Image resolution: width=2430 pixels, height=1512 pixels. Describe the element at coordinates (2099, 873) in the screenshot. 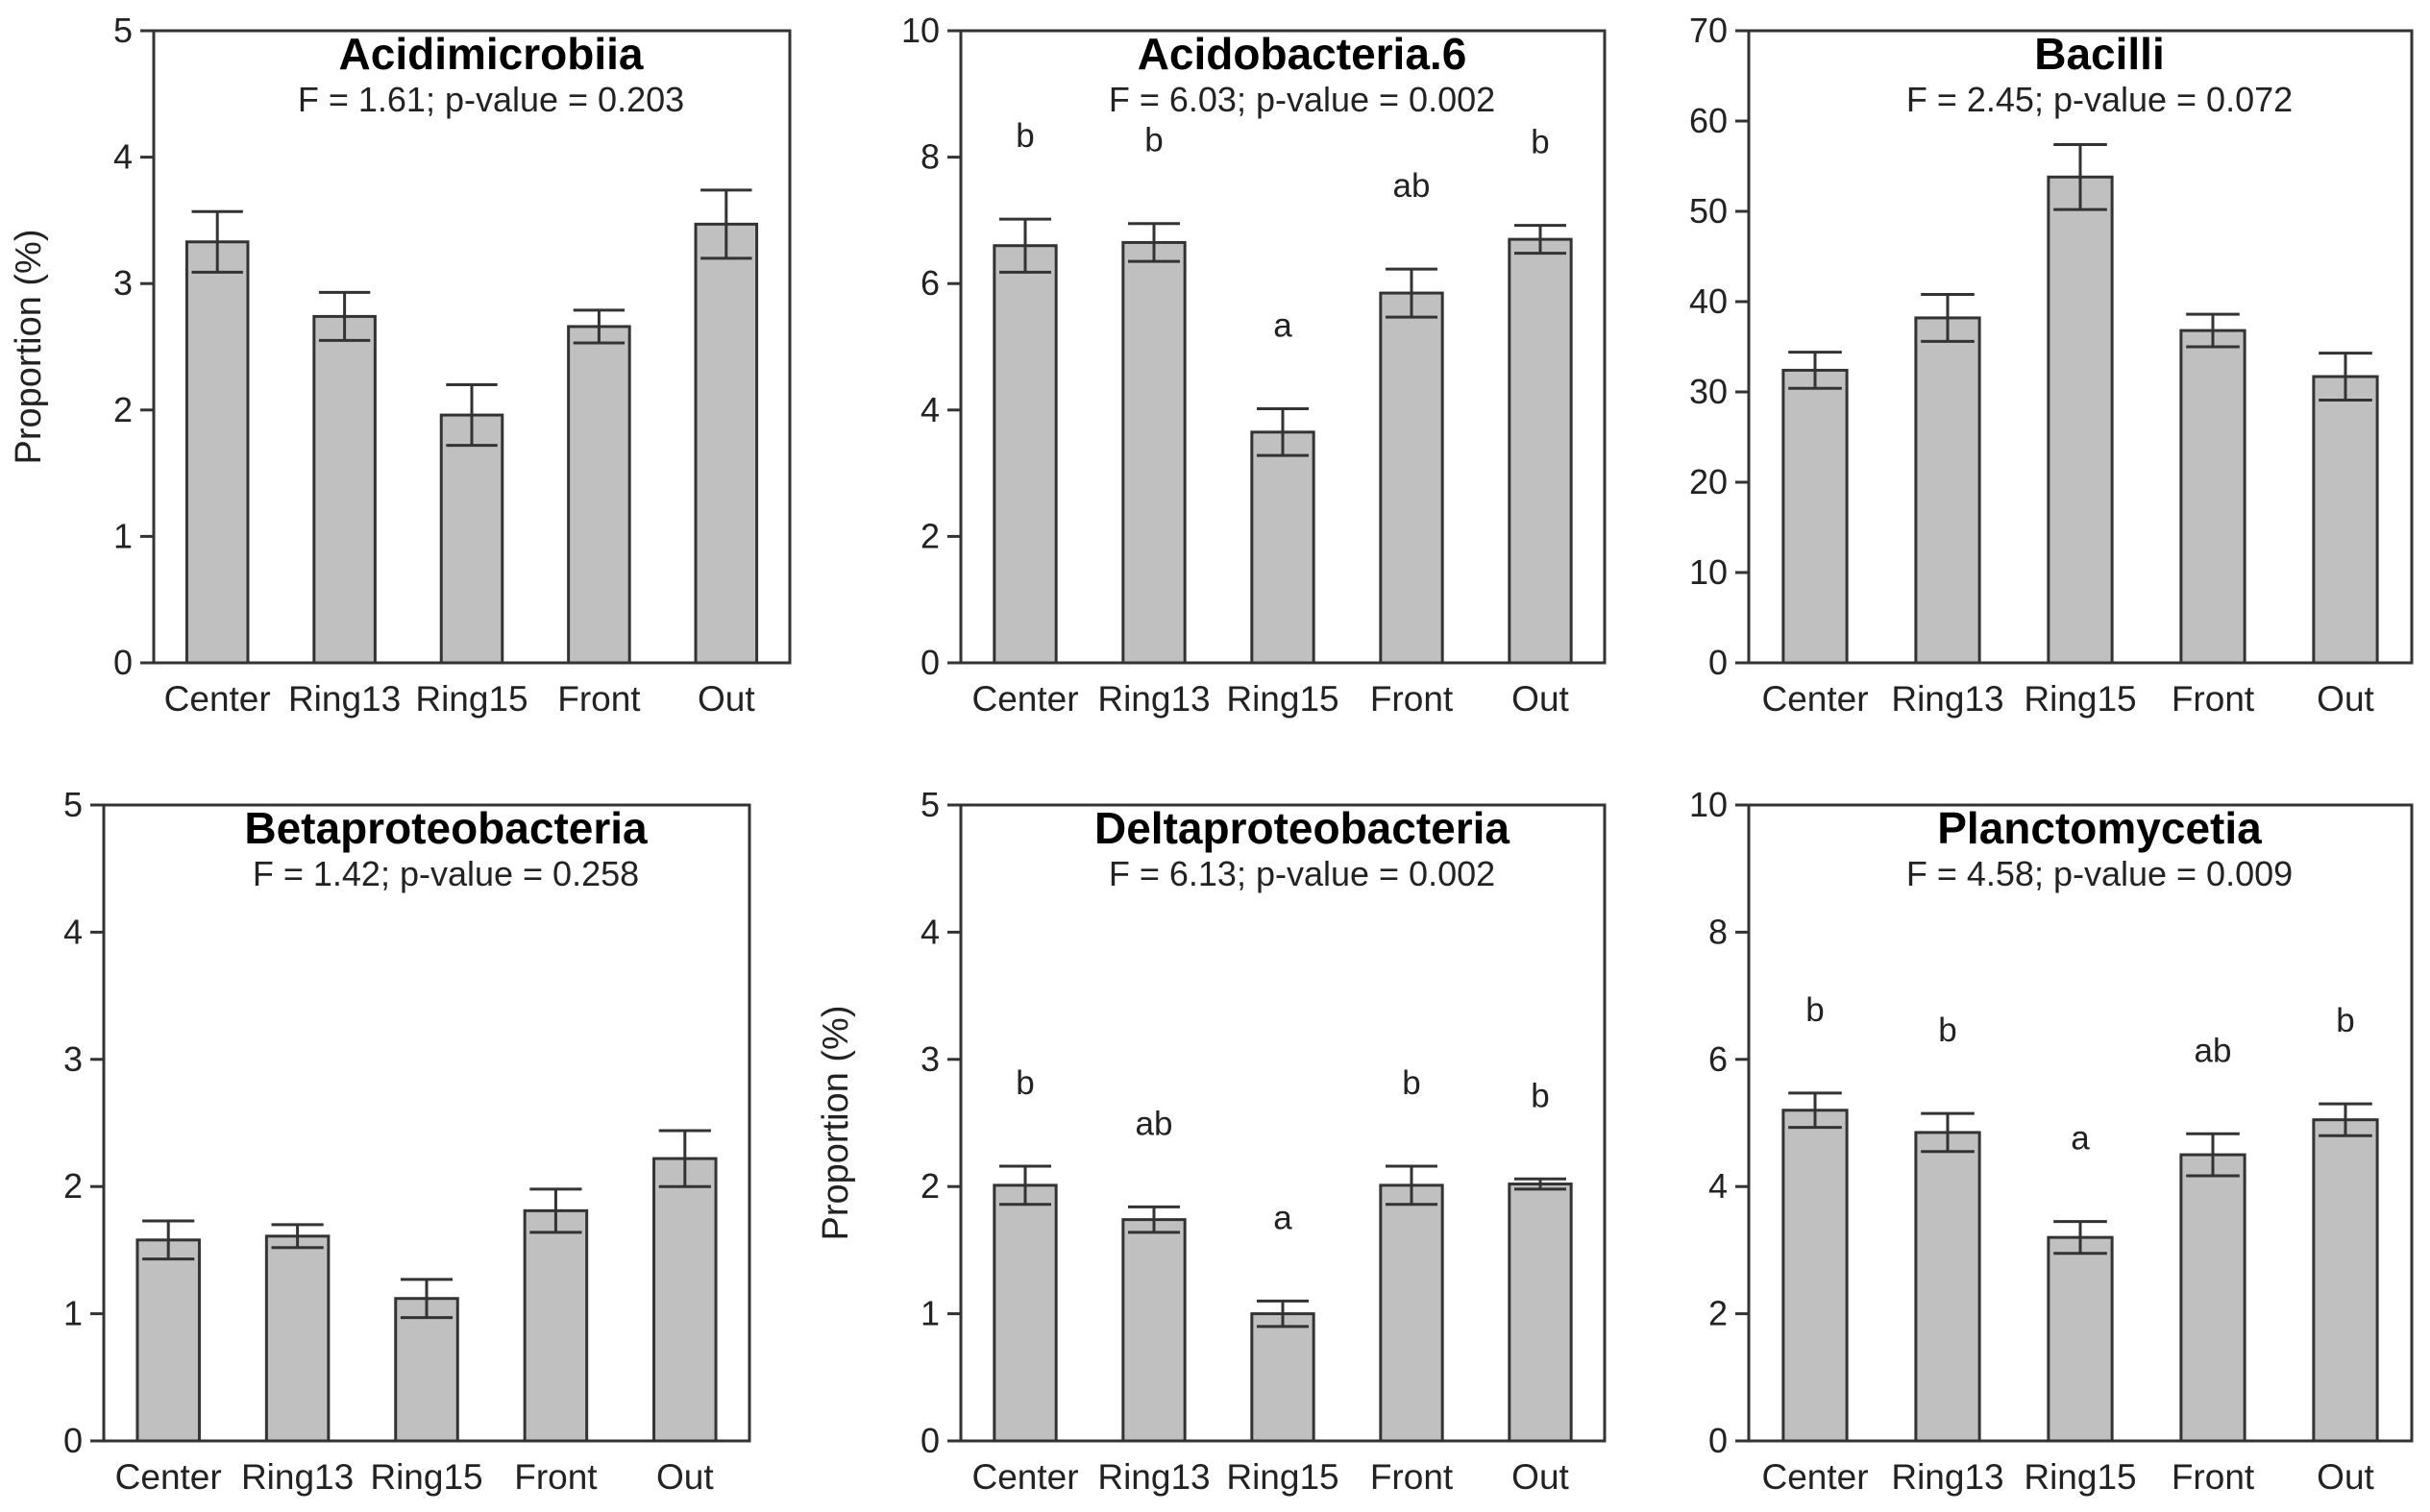

I see `chart-subtitle: F = 4.58; p-value = 0.009` at that location.